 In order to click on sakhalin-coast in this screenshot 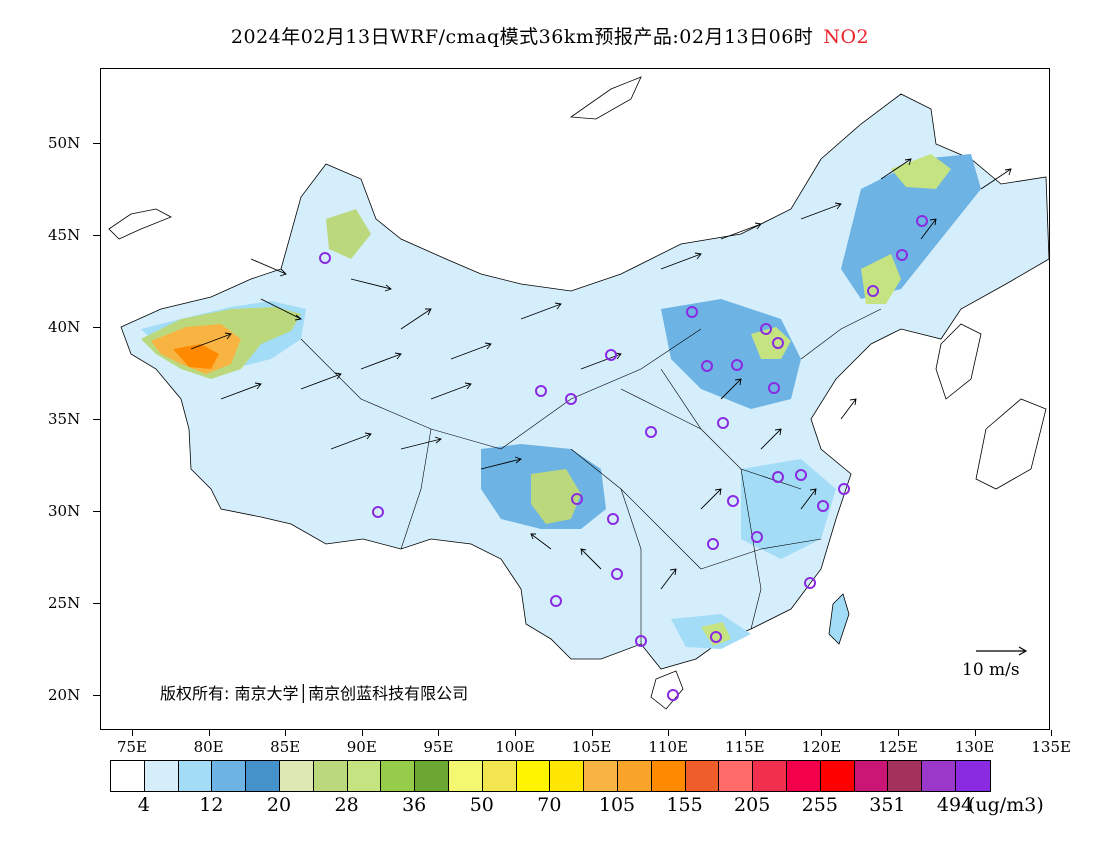, I will do `click(605, 98)`.